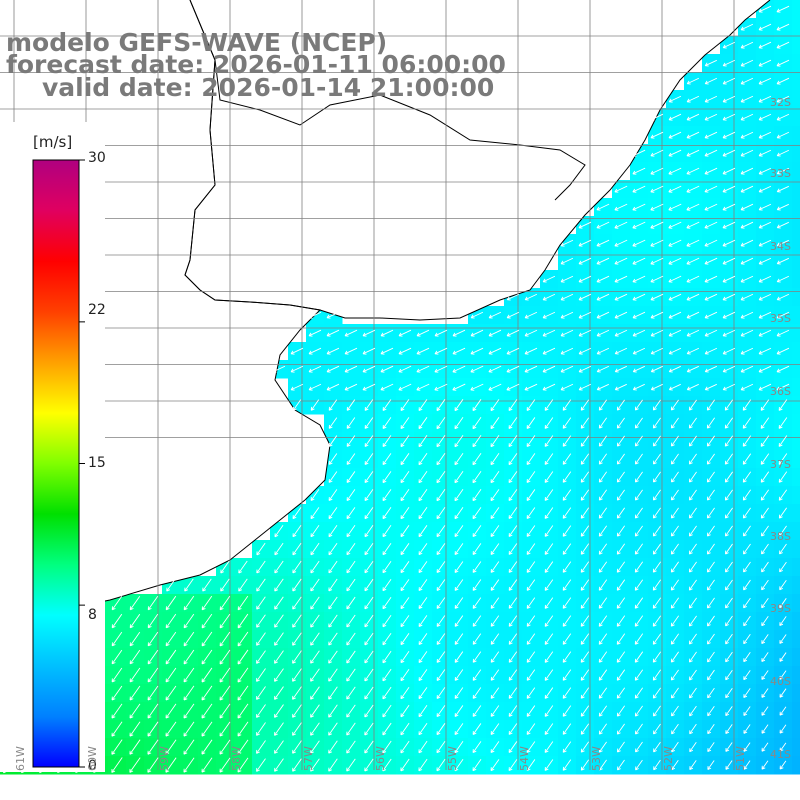 The height and width of the screenshot is (800, 800). What do you see at coordinates (780, 391) in the screenshot?
I see `lat-label: 36S` at bounding box center [780, 391].